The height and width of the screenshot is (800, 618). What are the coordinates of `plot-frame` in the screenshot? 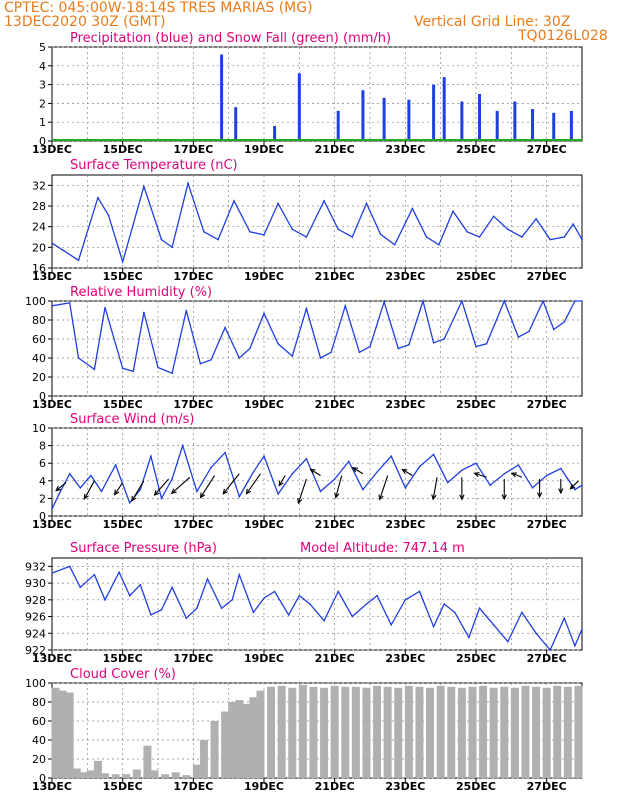 It's located at (317, 221).